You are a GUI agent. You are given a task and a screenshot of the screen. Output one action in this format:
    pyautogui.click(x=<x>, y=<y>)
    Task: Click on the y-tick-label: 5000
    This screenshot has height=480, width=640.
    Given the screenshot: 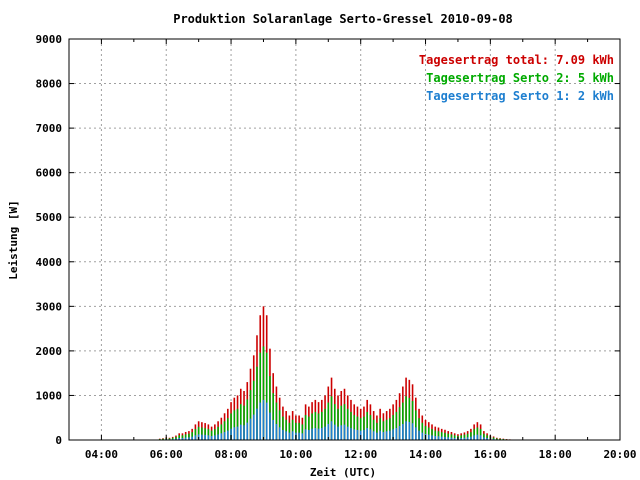 What is the action you would take?
    pyautogui.click(x=49, y=217)
    